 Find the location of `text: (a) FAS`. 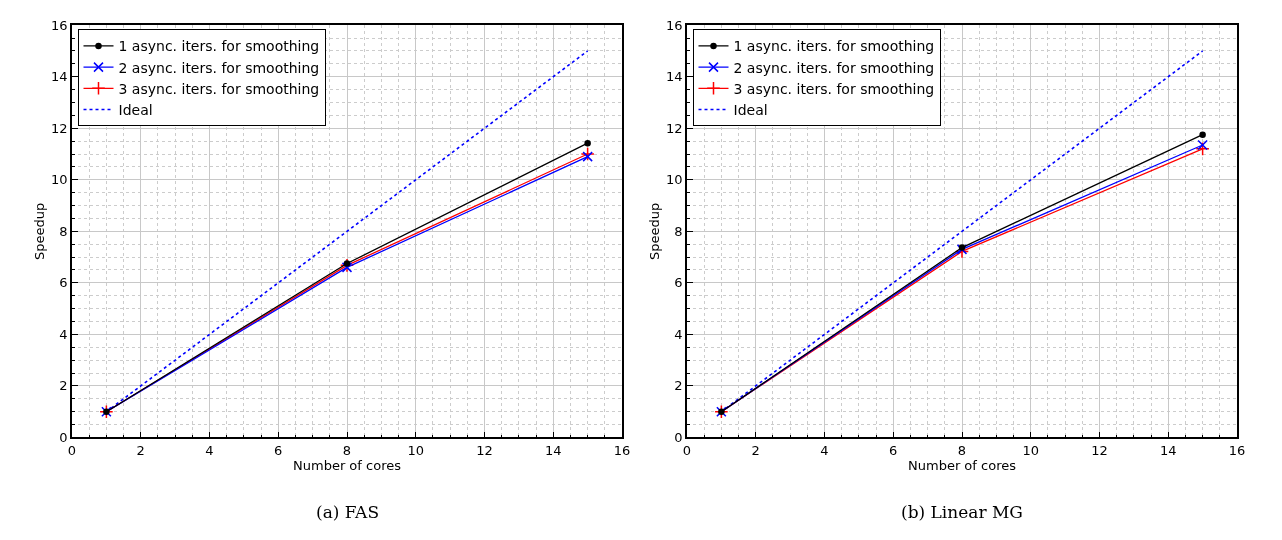

text: (a) FAS is located at coordinates (348, 512).